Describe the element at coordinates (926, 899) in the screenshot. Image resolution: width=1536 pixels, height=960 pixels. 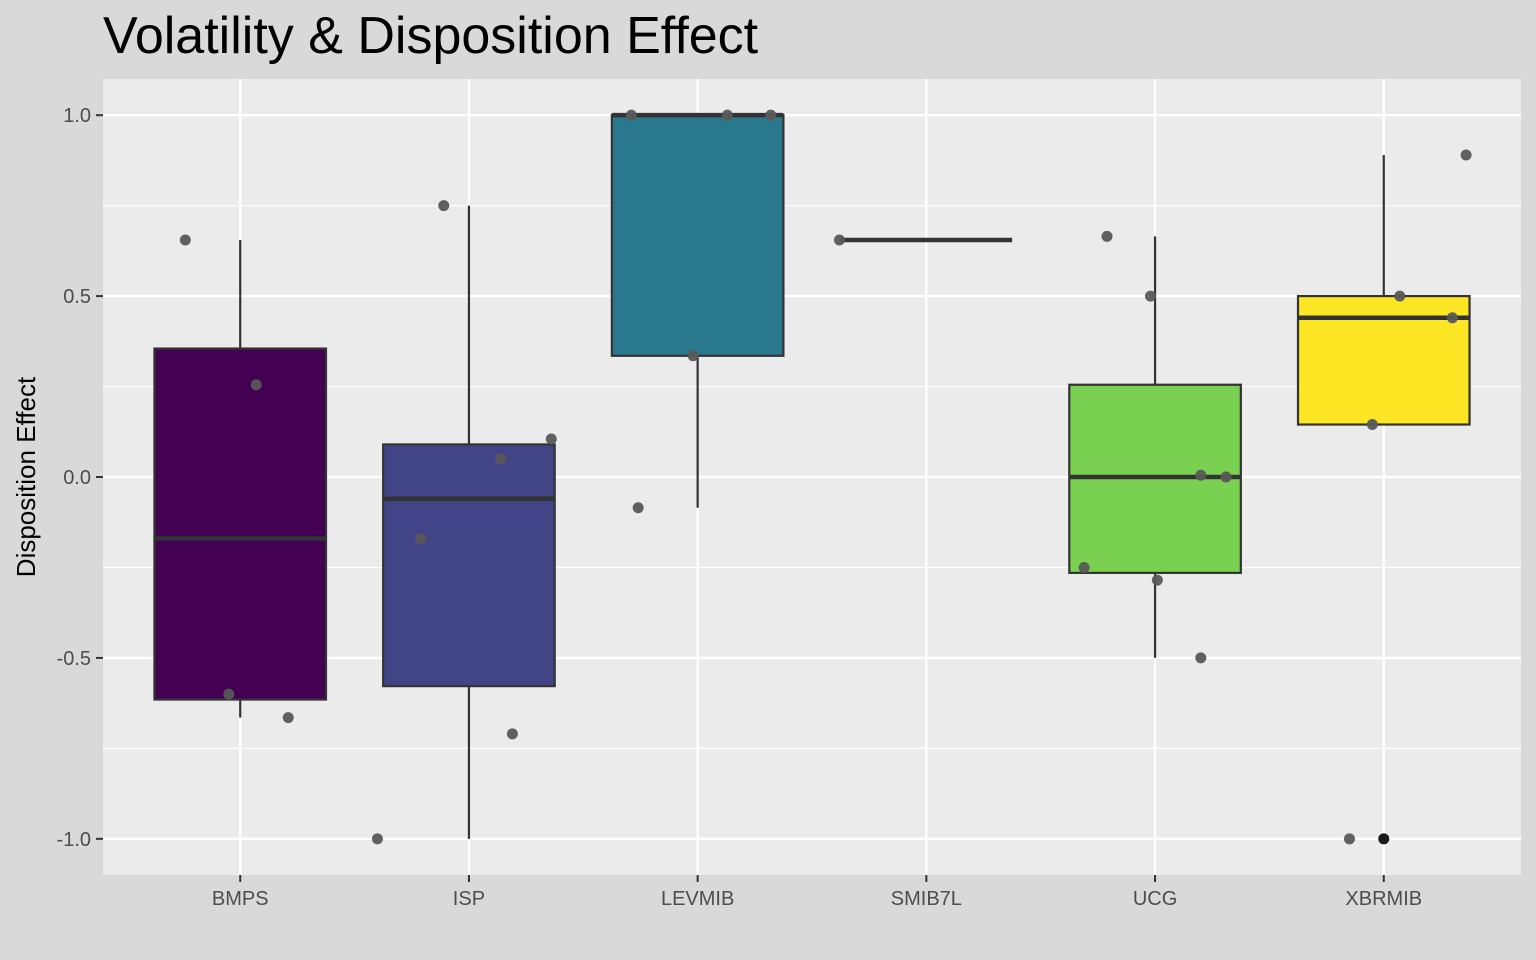
I see `x-tick-label: SMIB7L` at that location.